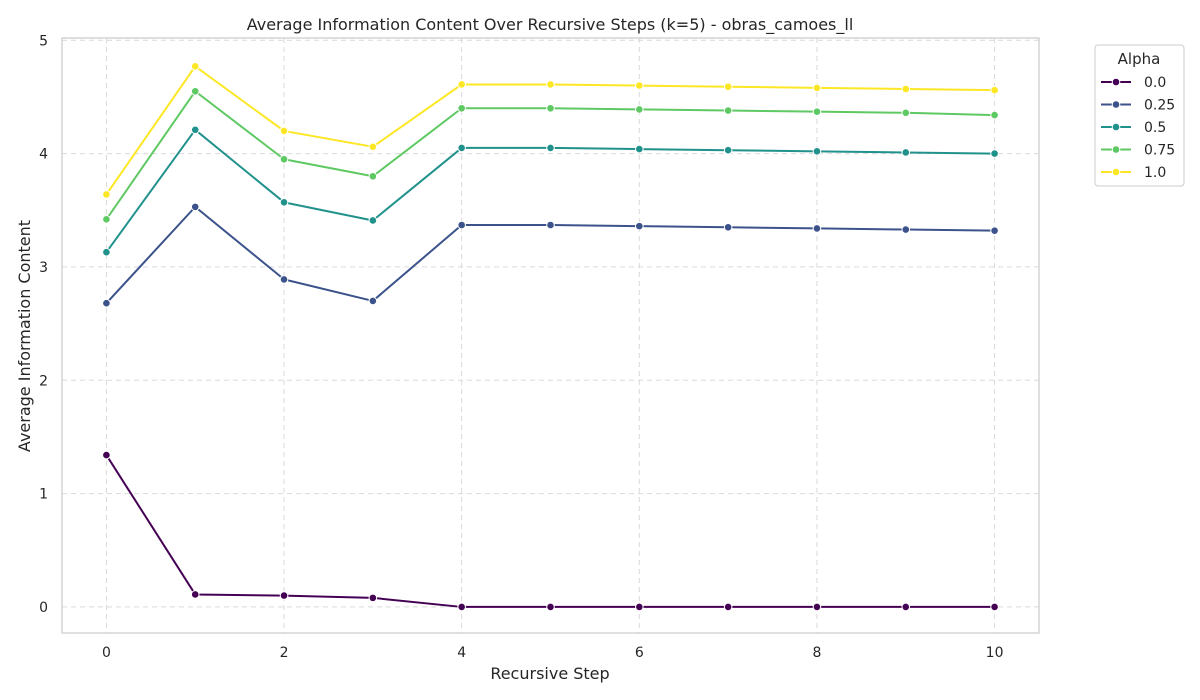 The width and height of the screenshot is (1200, 700). What do you see at coordinates (43, 495) in the screenshot?
I see `y-tick-label: 1` at bounding box center [43, 495].